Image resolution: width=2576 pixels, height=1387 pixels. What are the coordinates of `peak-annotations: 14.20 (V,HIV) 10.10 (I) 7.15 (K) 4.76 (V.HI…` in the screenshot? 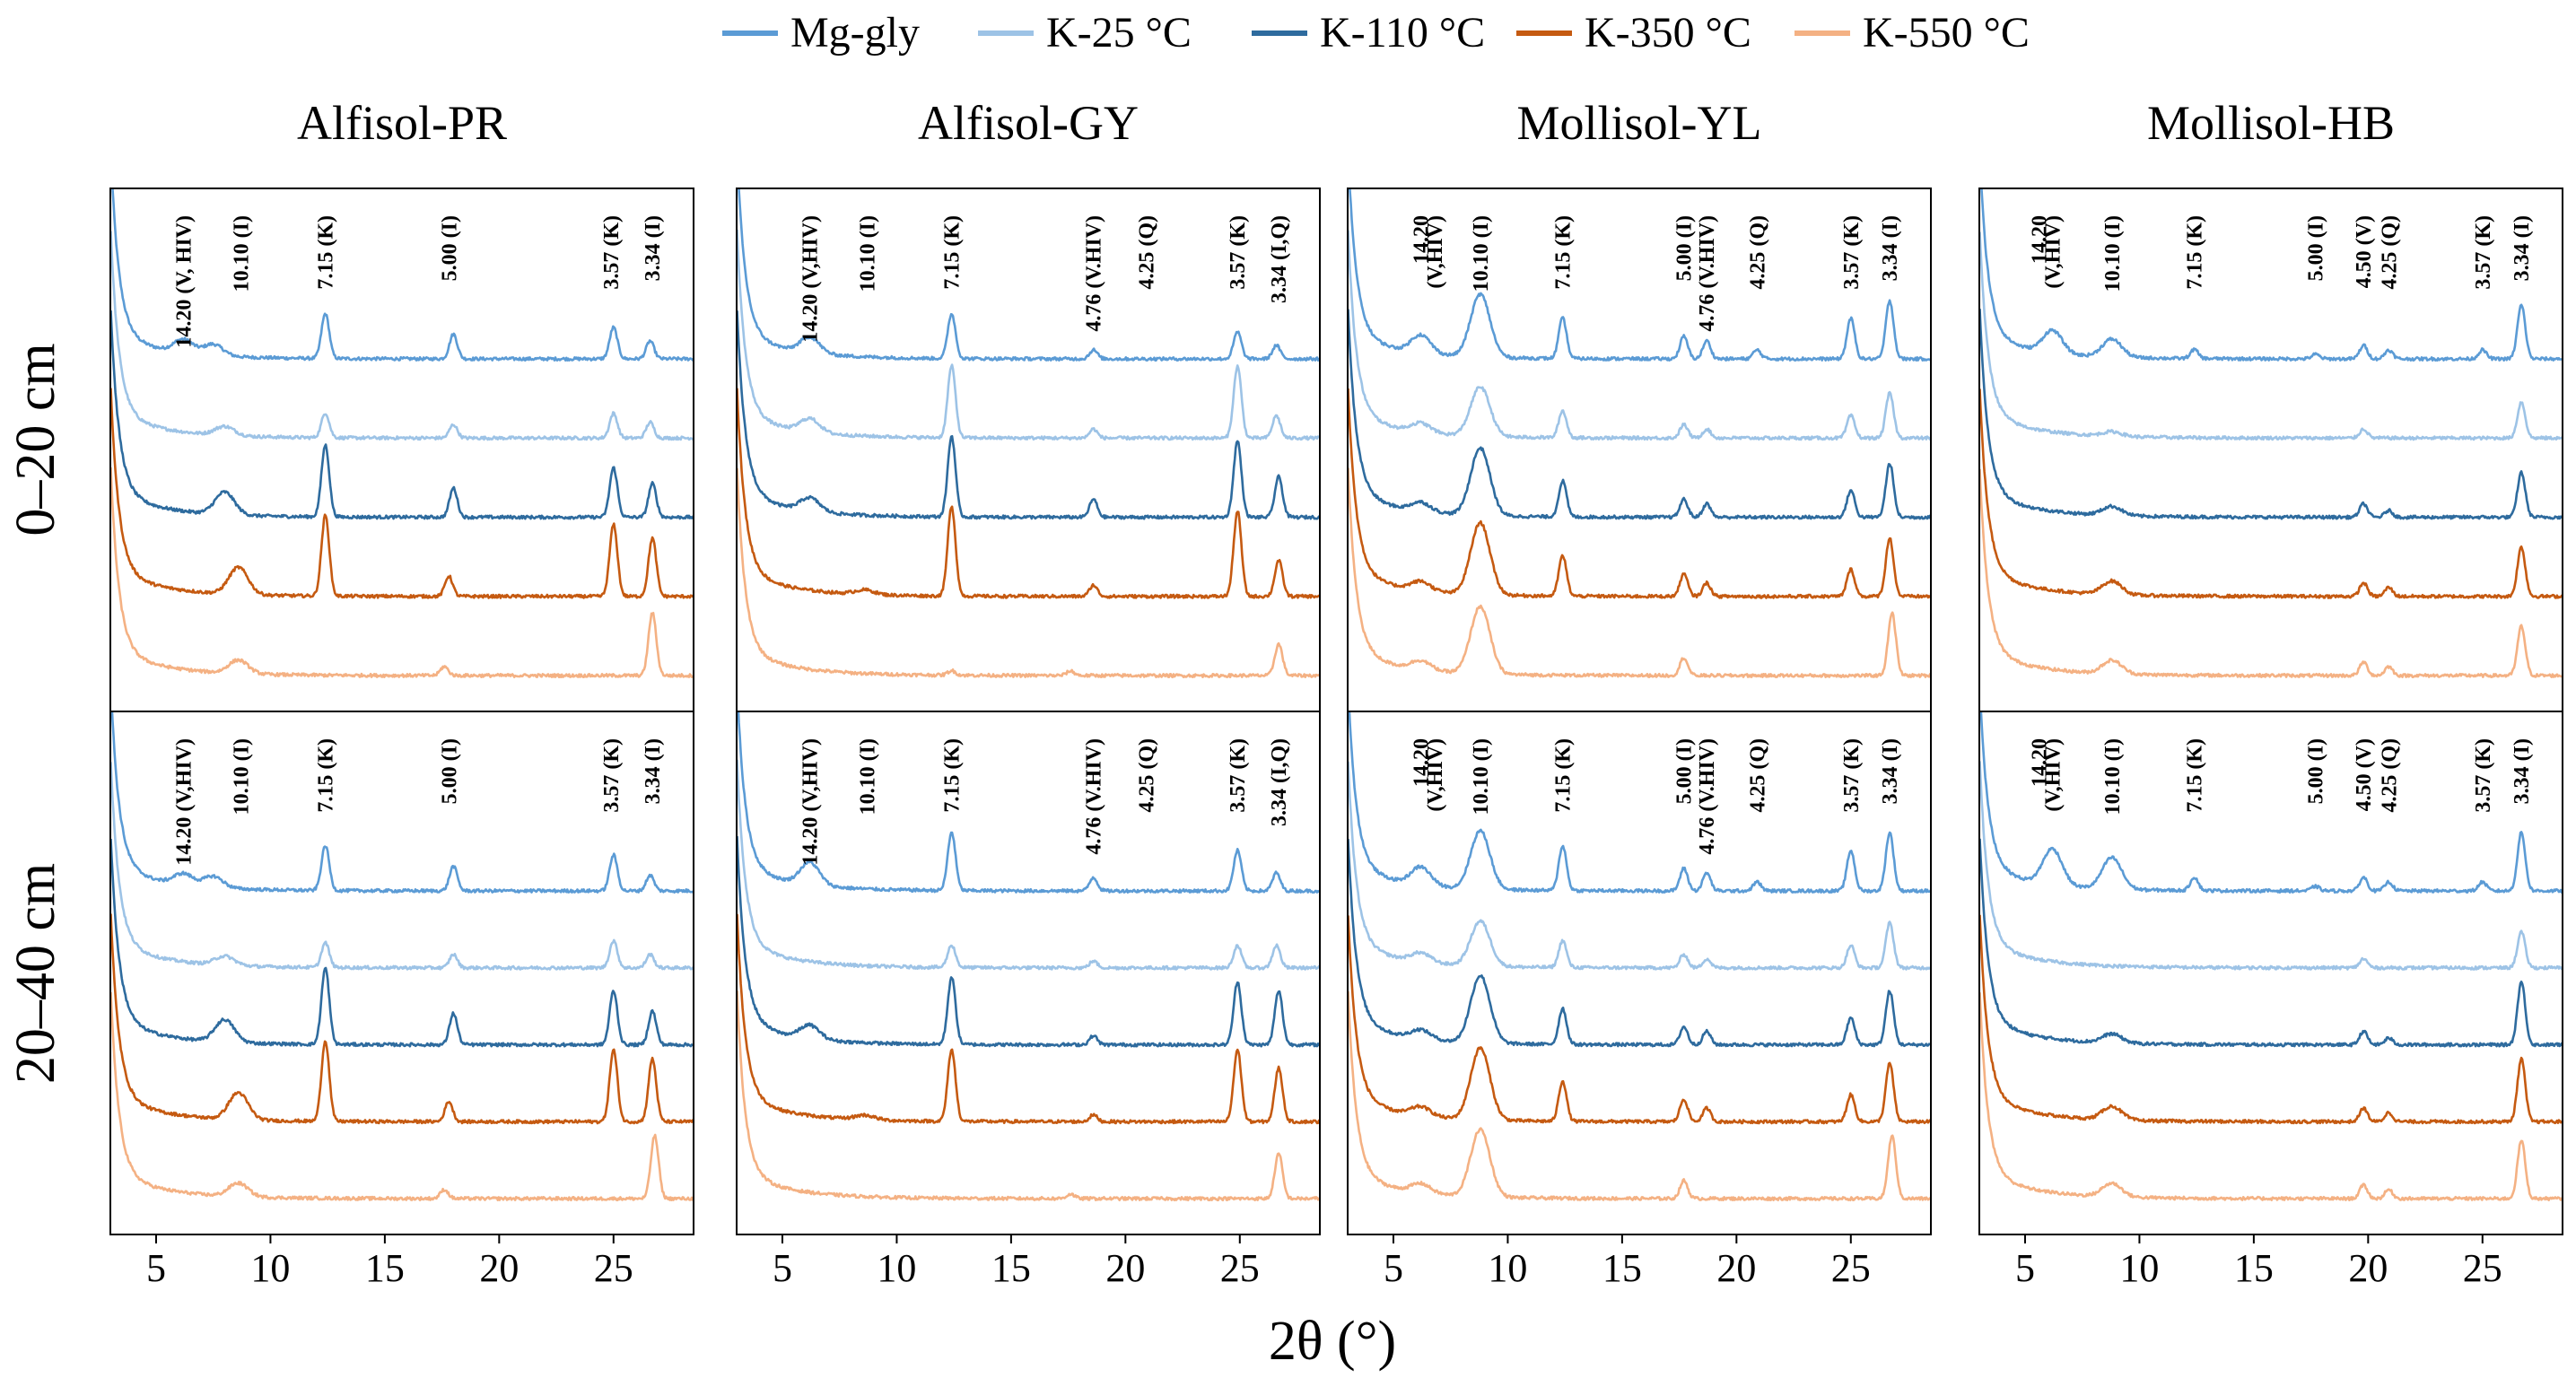 It's located at (1046, 802).